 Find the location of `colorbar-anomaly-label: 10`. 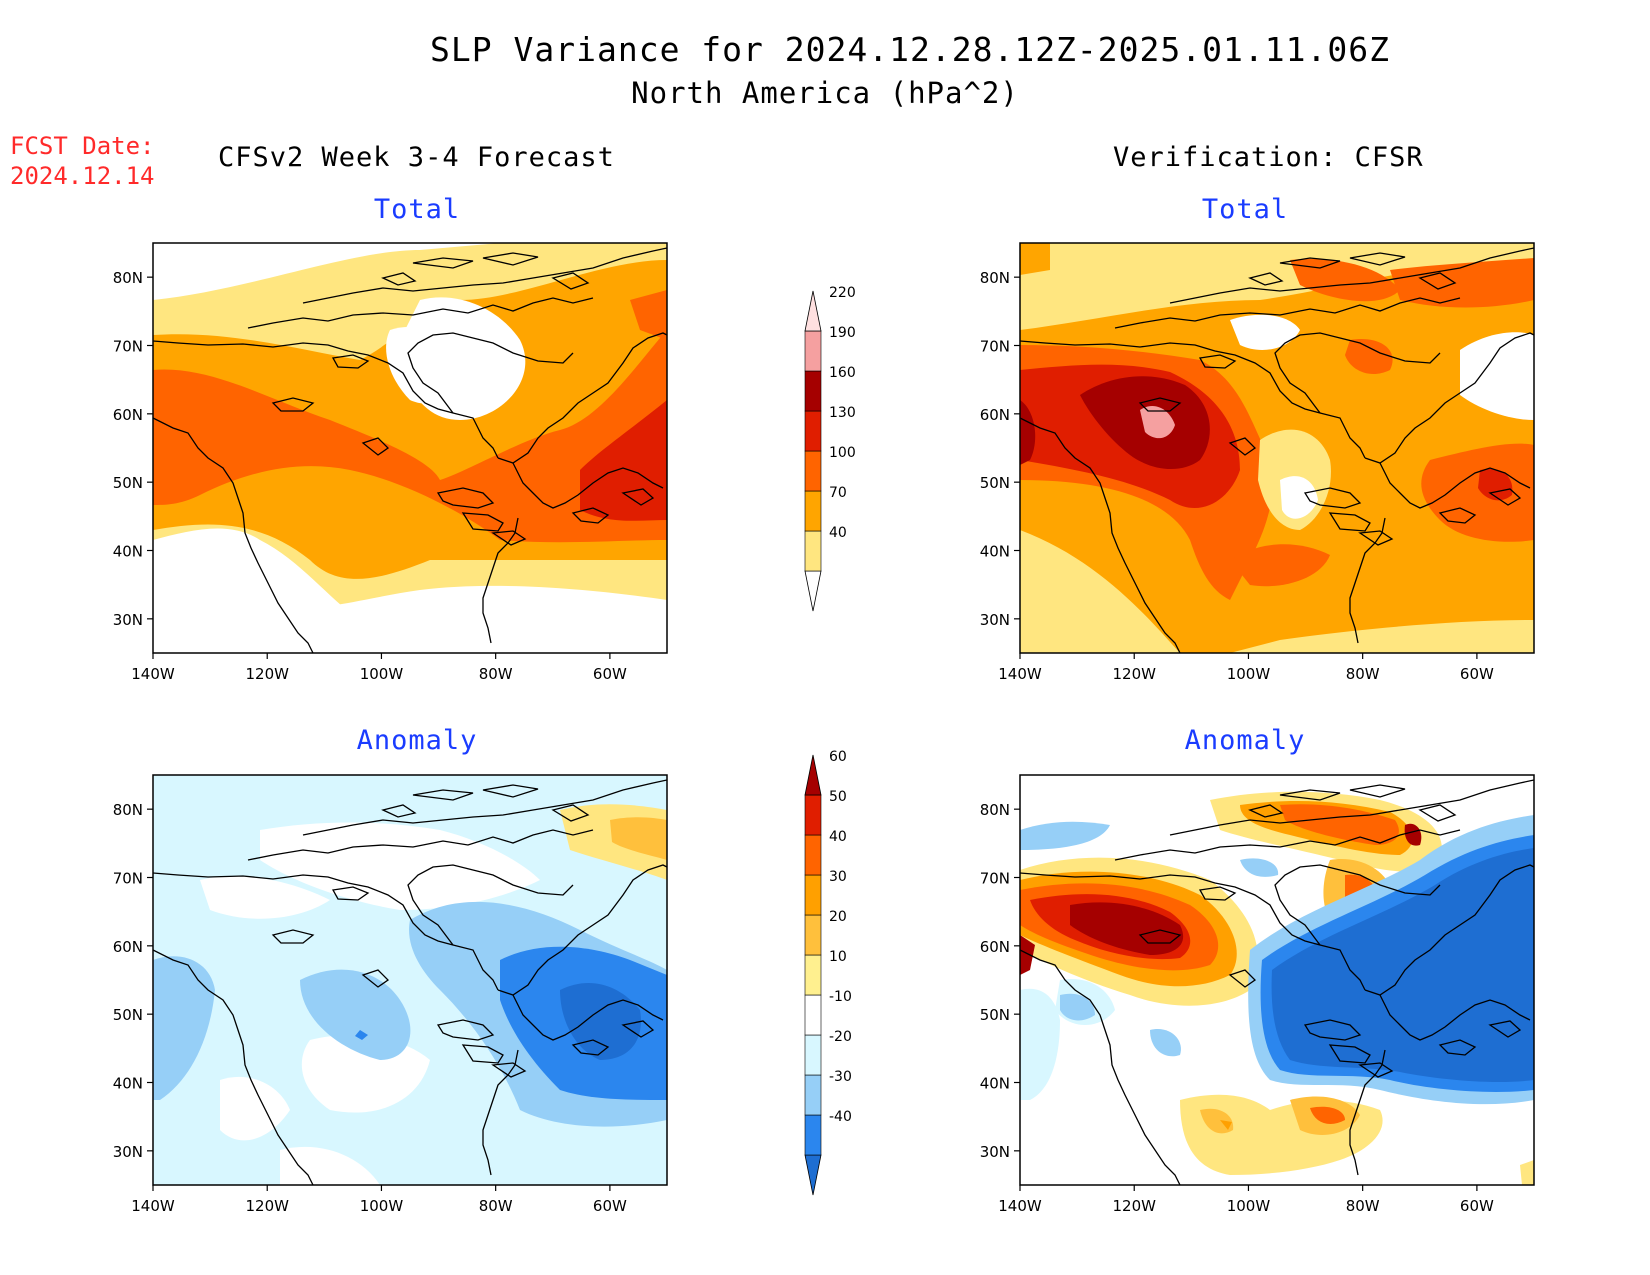

colorbar-anomaly-label: 10 is located at coordinates (838, 957).